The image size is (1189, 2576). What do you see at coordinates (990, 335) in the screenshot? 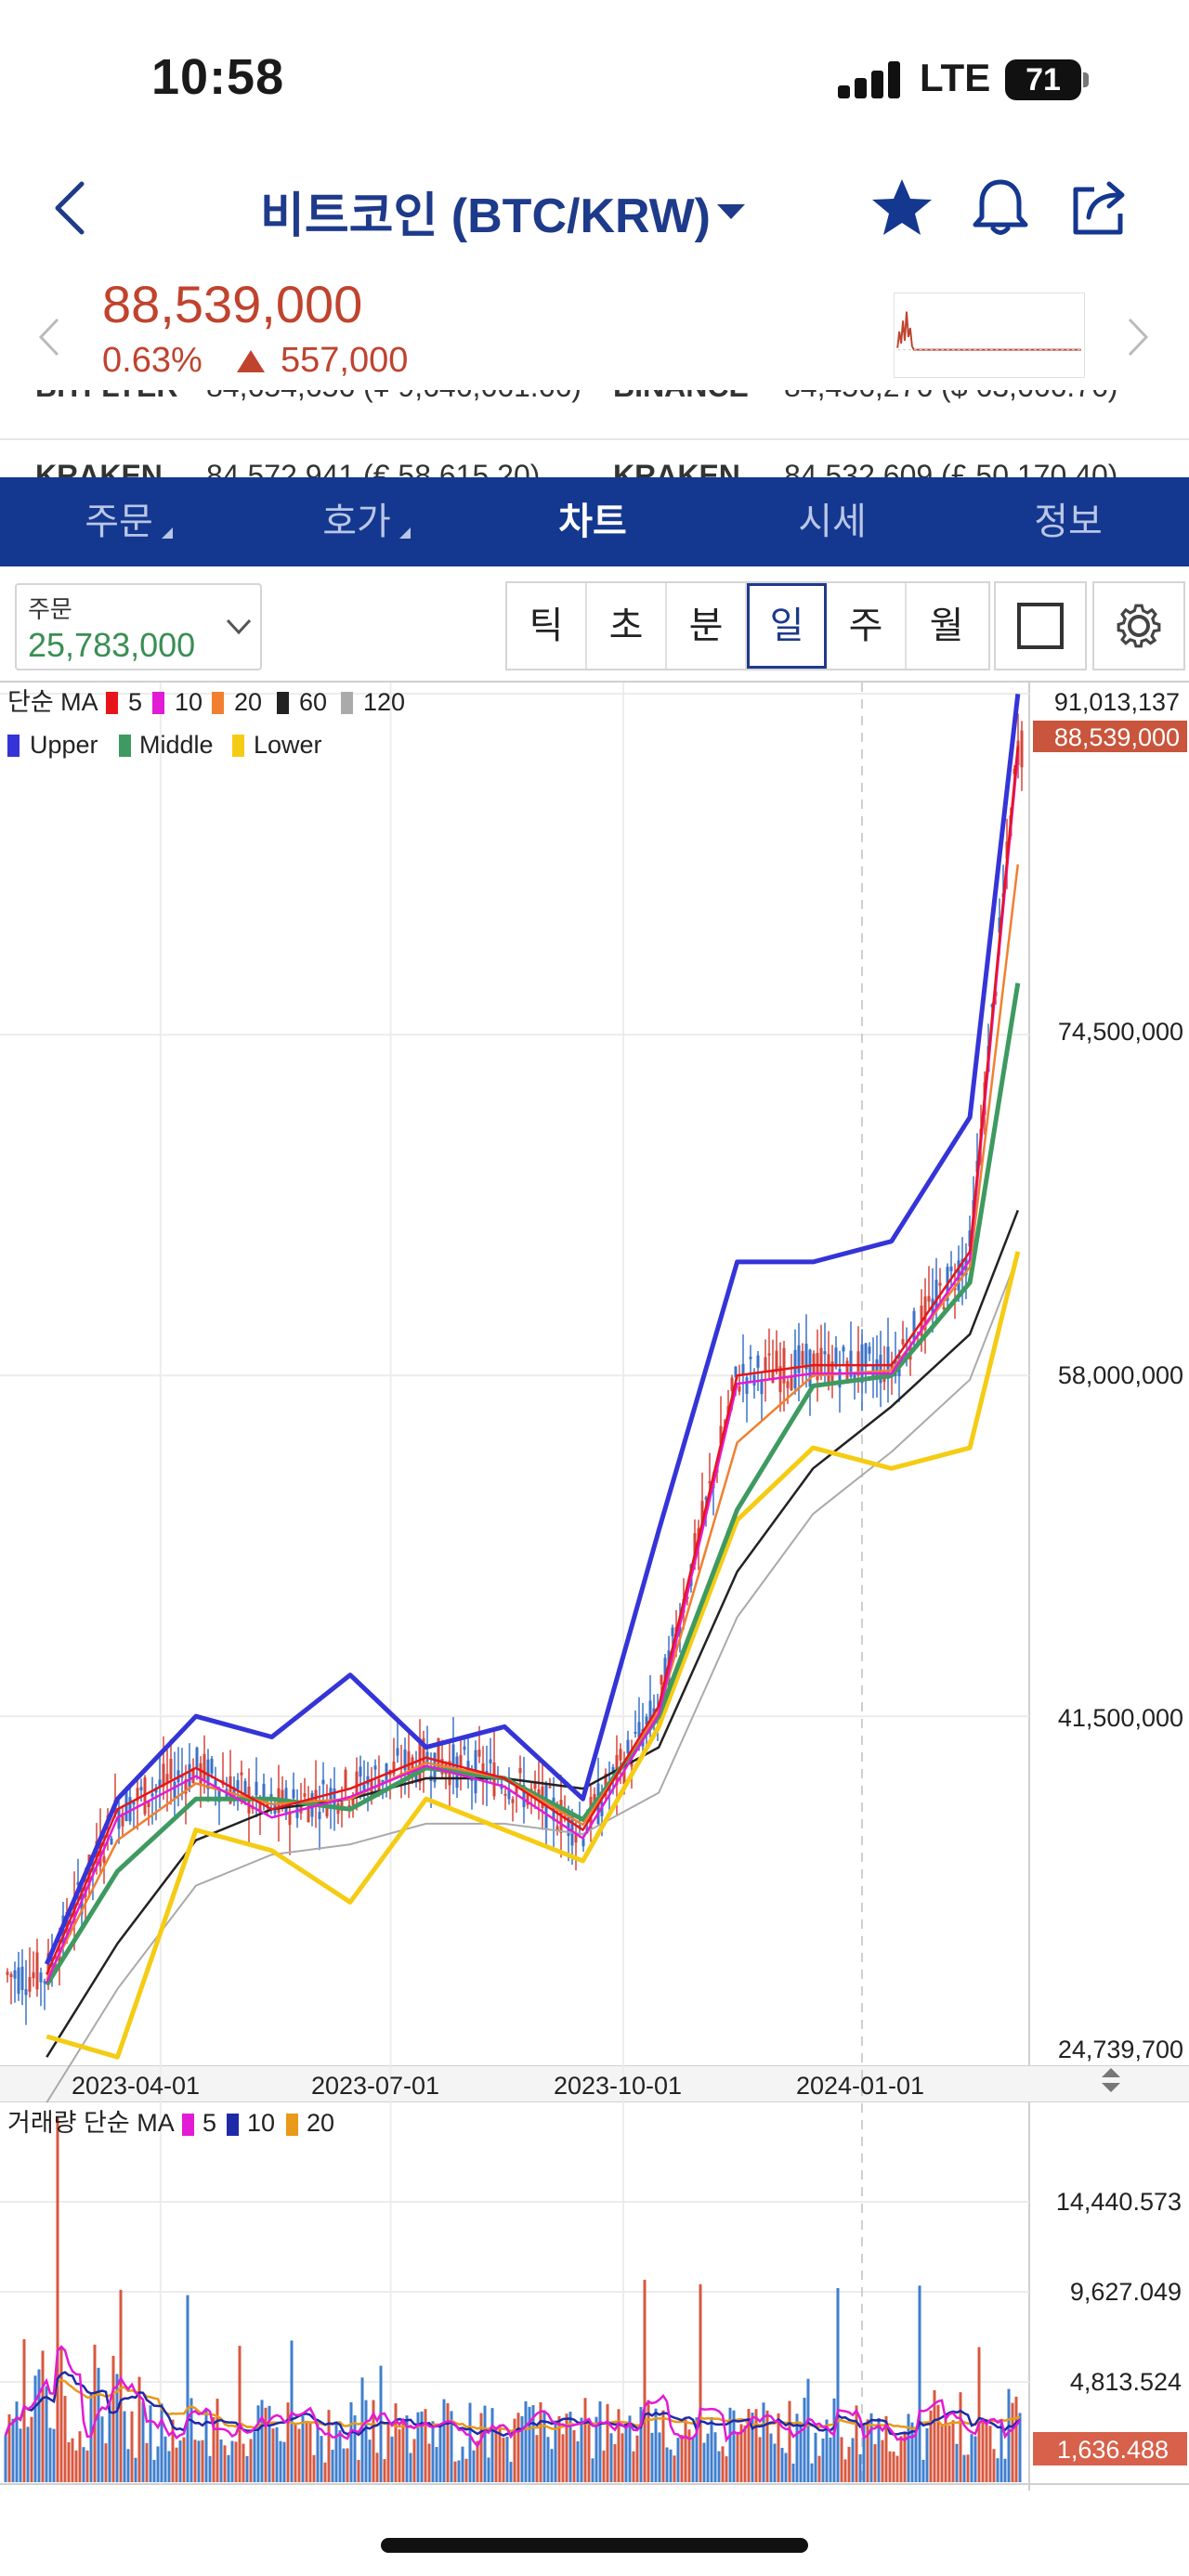
I see `mini-price-chart` at bounding box center [990, 335].